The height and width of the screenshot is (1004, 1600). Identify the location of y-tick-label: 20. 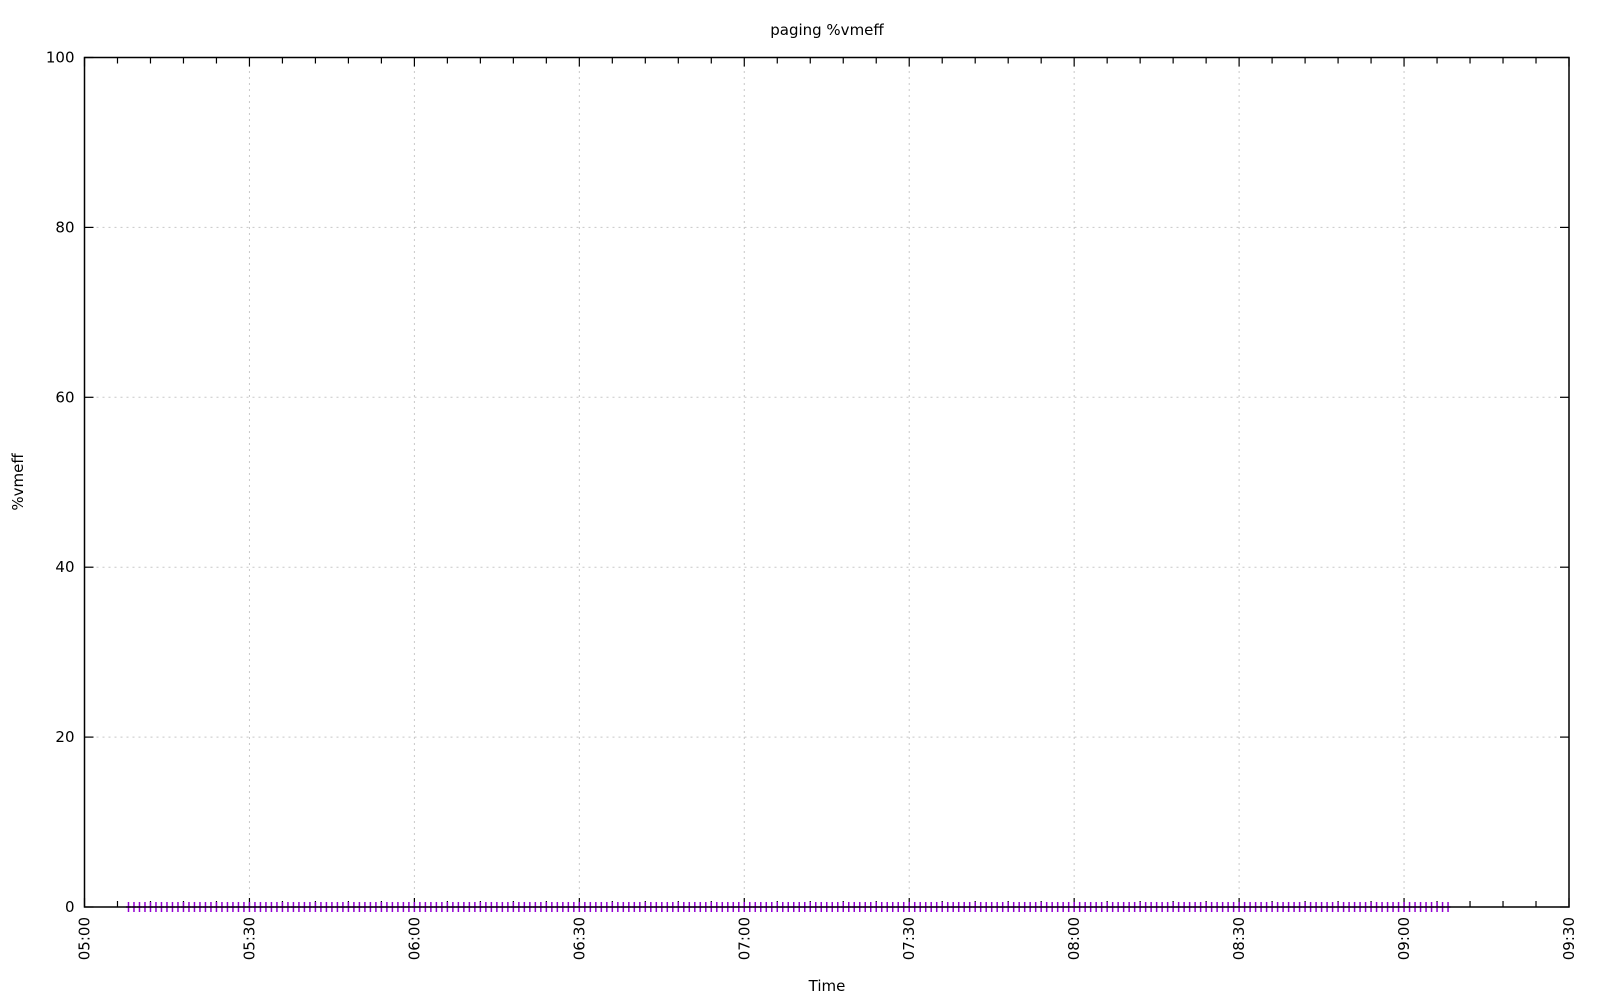
(64, 737).